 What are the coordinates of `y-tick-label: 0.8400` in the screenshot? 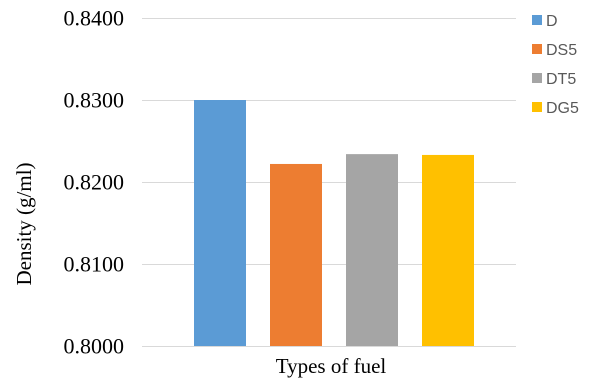 It's located at (94, 18).